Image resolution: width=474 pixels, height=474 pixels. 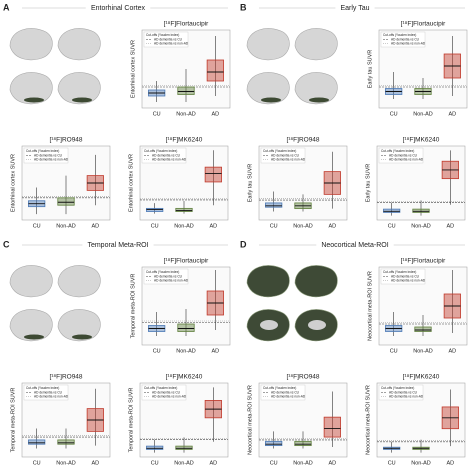 I want to click on panel-title: Entorhinal Cortex, so click(x=118, y=8).